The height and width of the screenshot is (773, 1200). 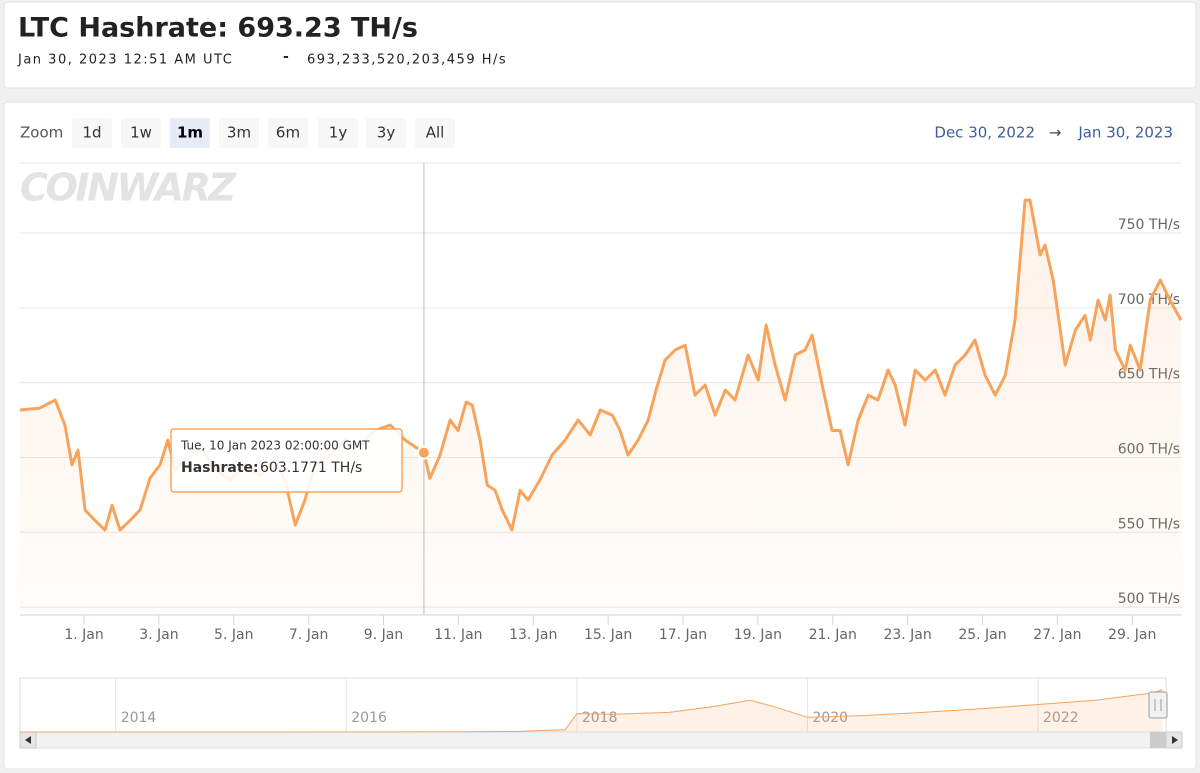 I want to click on tooltip, so click(x=286, y=460).